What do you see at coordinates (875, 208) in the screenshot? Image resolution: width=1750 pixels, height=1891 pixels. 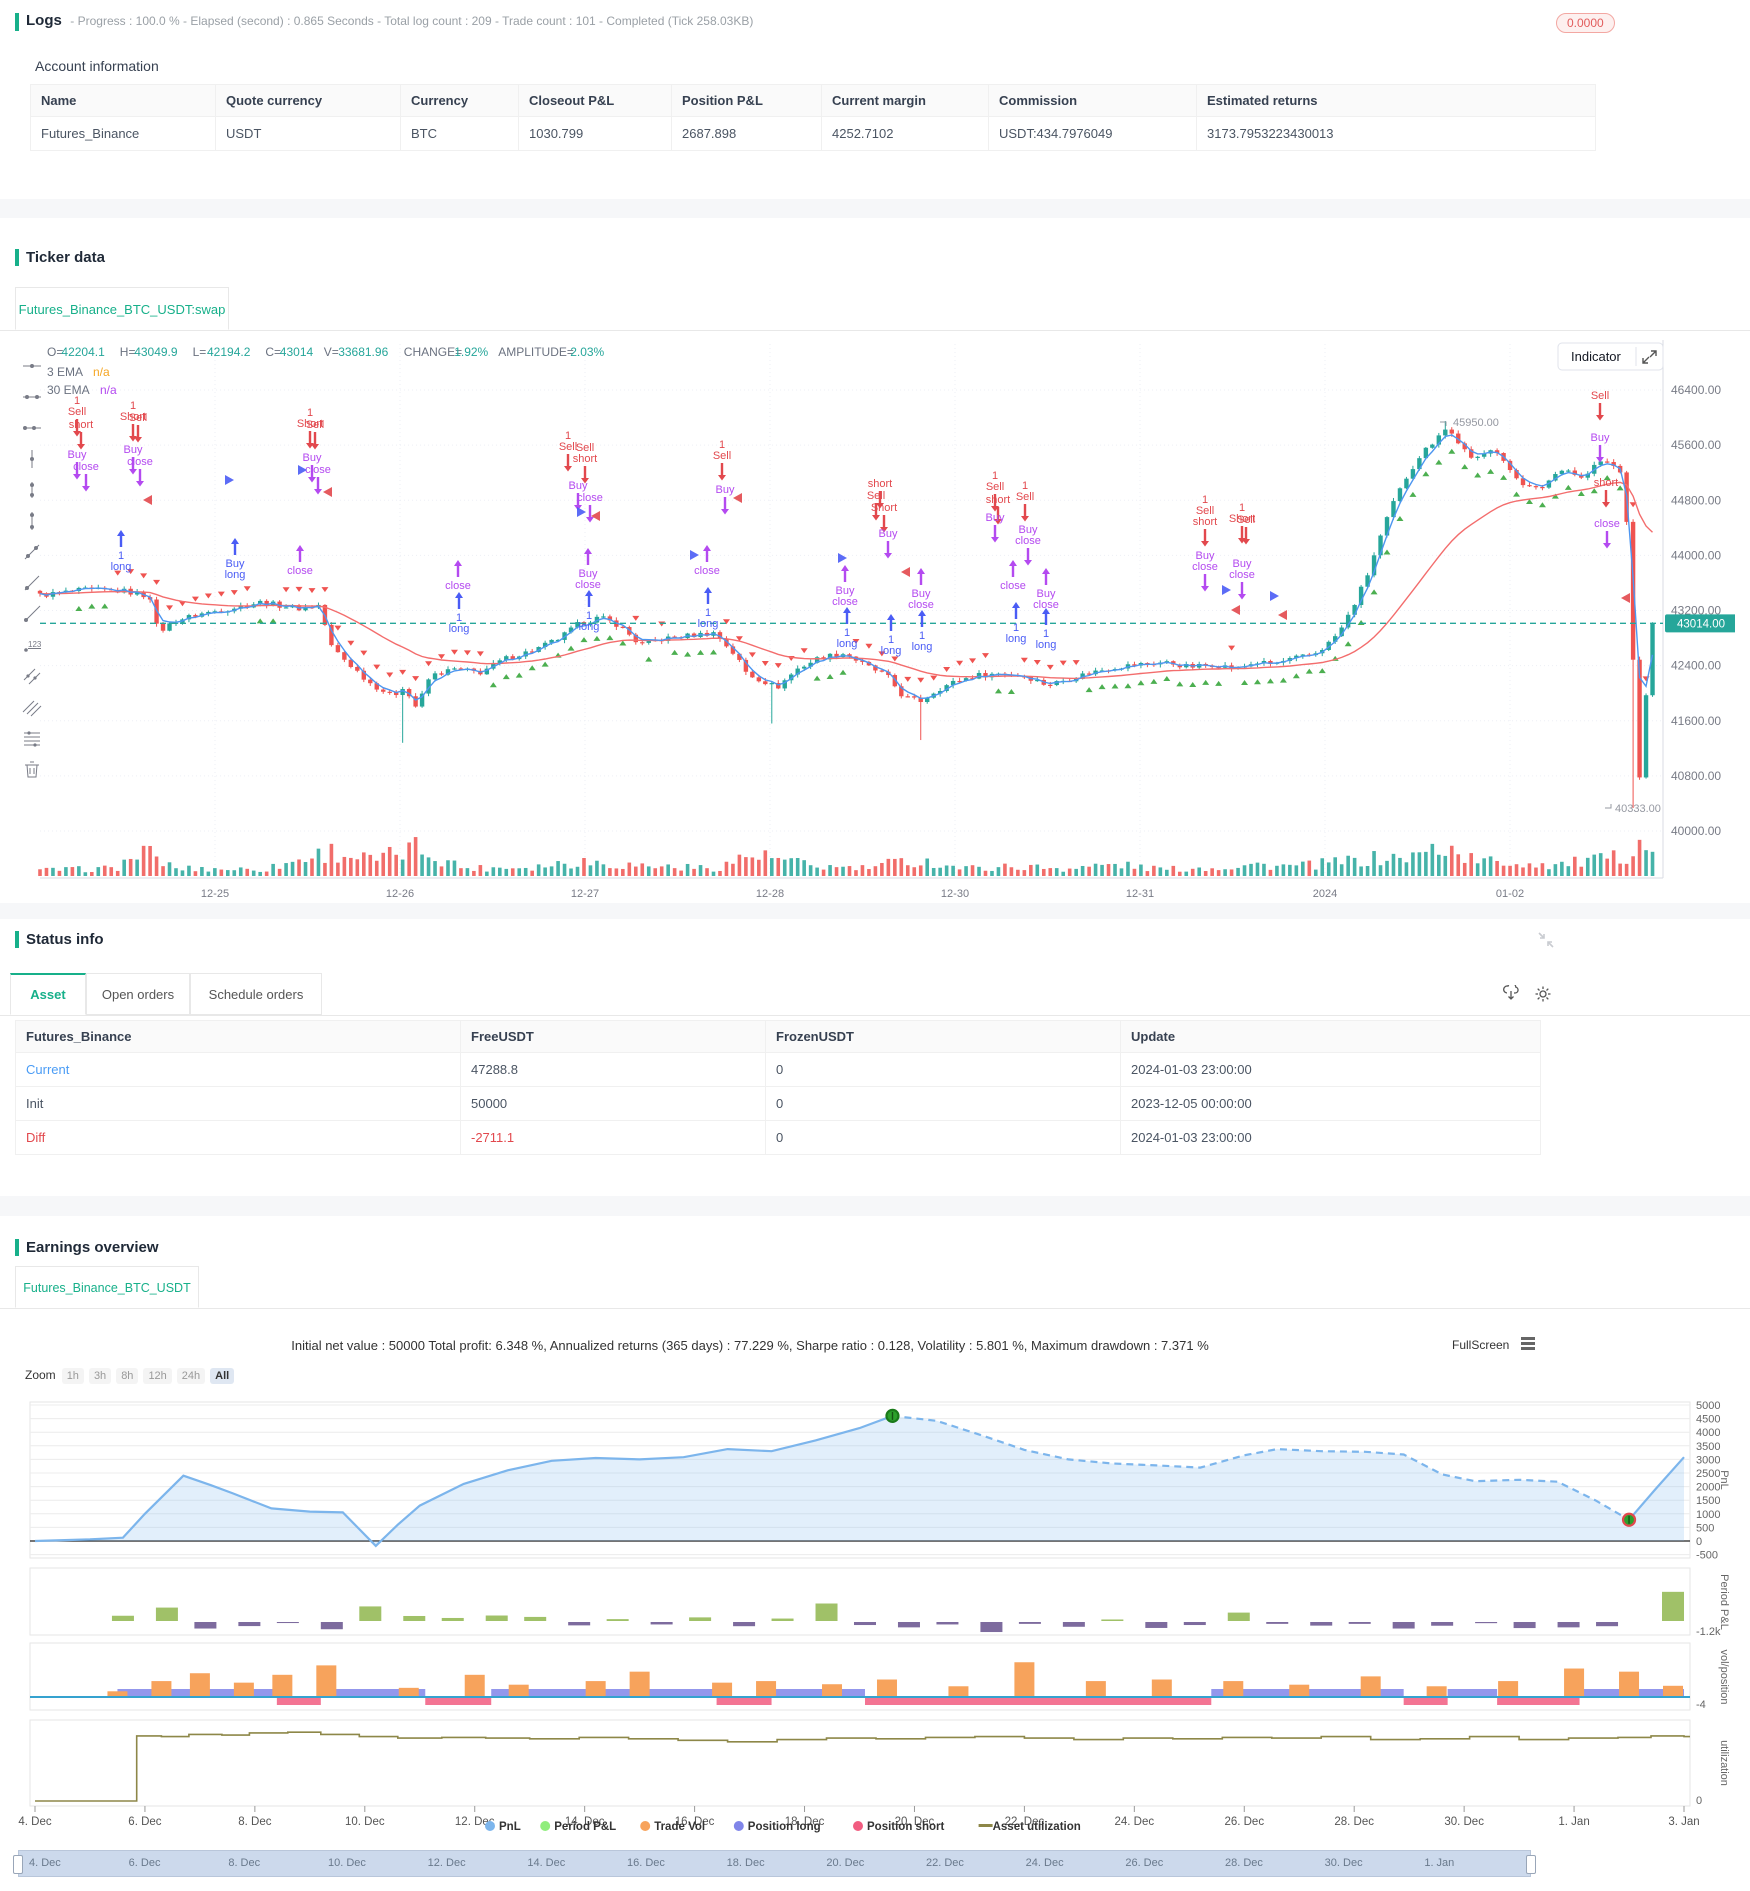 I see `section-separator` at bounding box center [875, 208].